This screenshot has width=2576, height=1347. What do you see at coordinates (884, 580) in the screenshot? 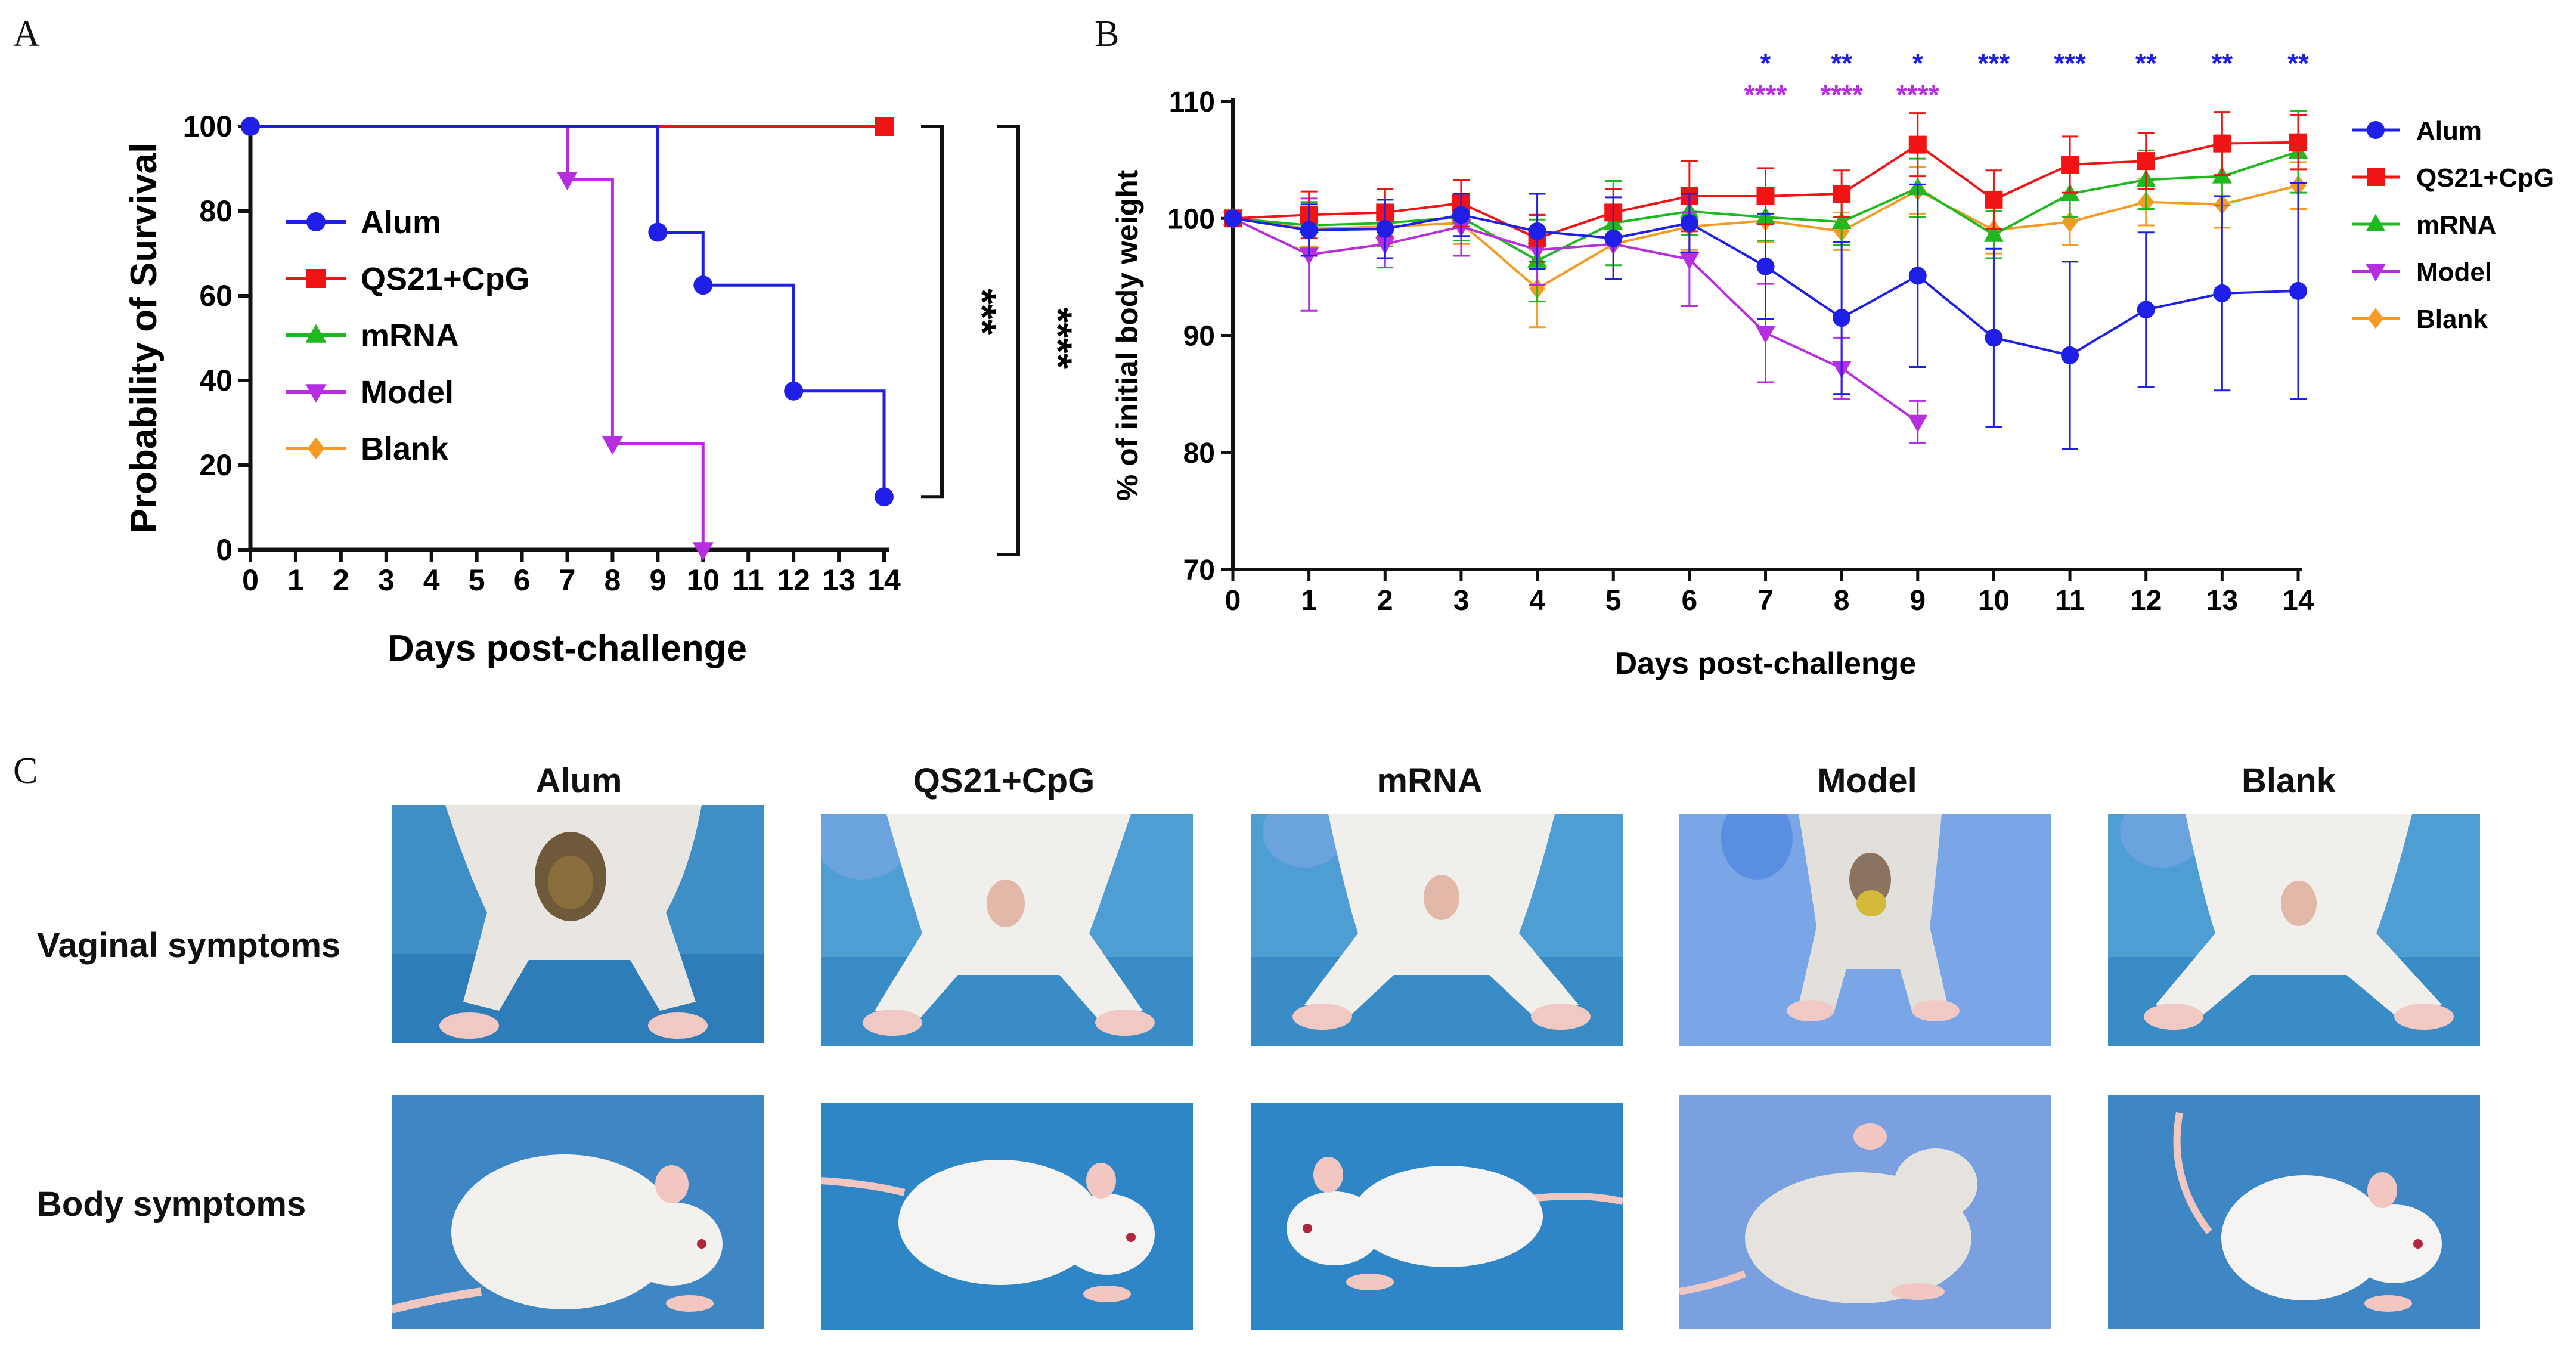
I see `x-tick-label: 14` at bounding box center [884, 580].